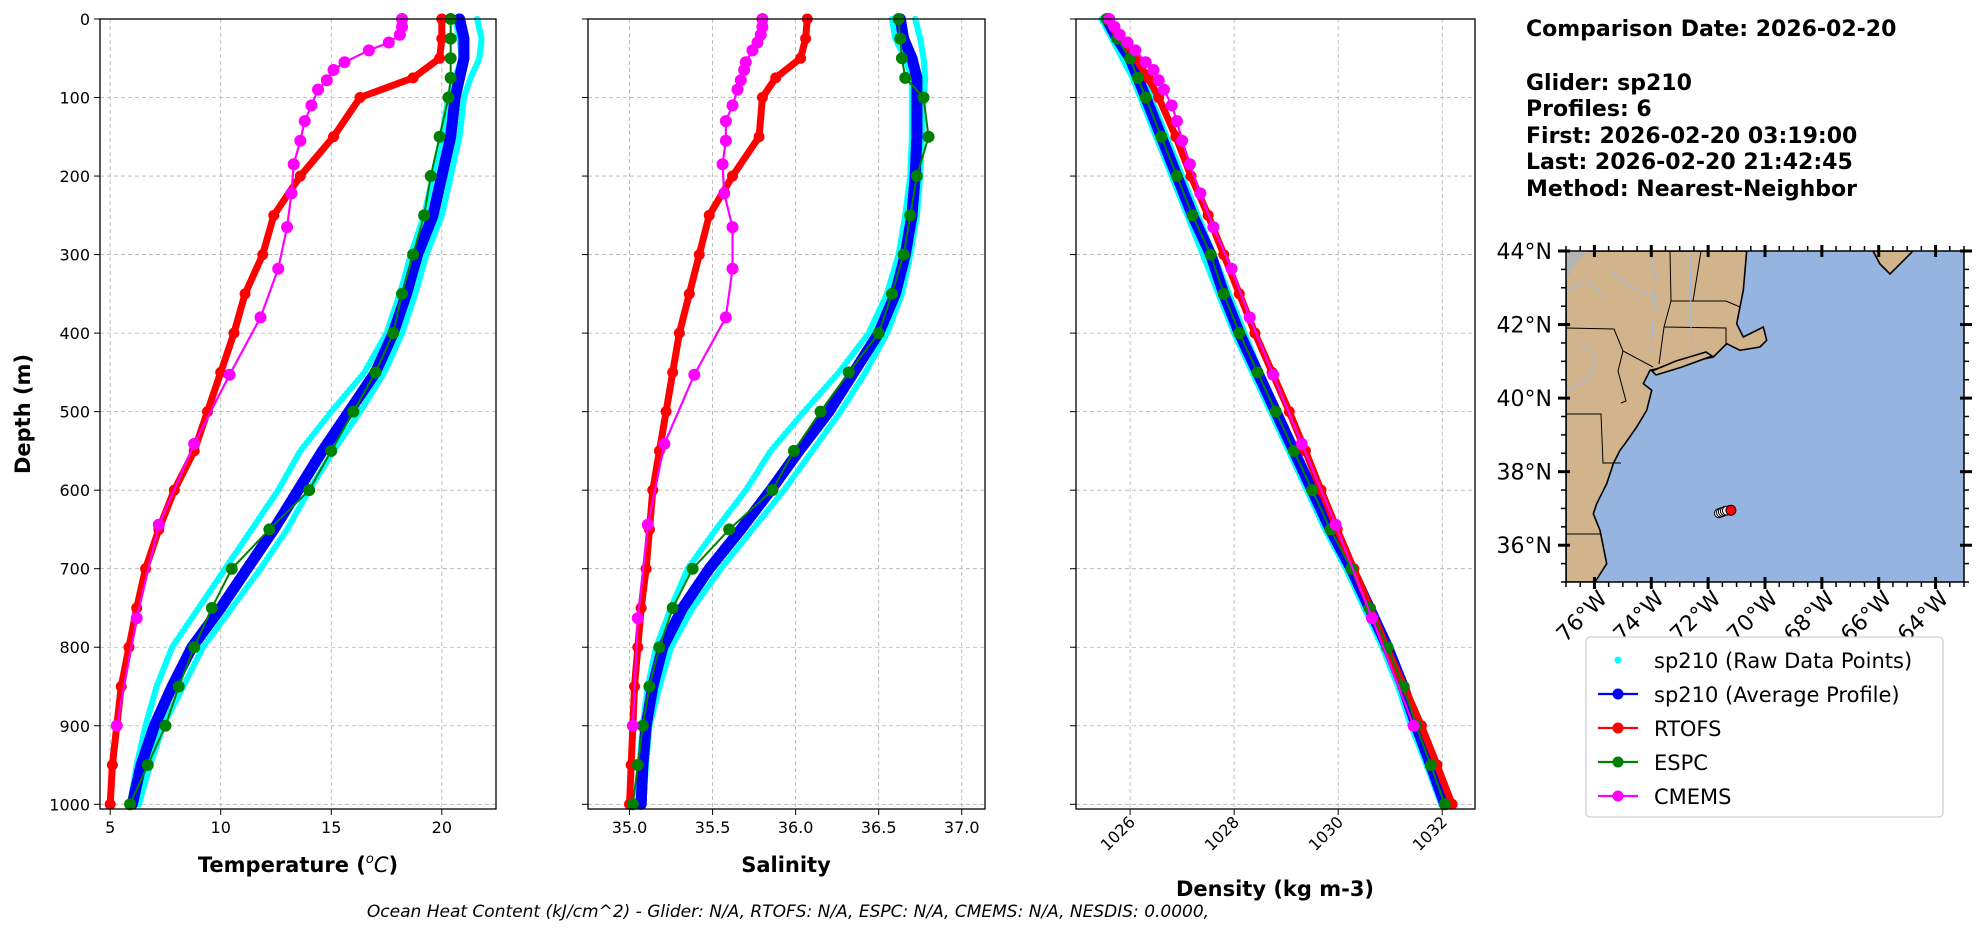 Image resolution: width=1978 pixels, height=934 pixels. What do you see at coordinates (74, 255) in the screenshot?
I see `y-tick-label: 300` at bounding box center [74, 255].